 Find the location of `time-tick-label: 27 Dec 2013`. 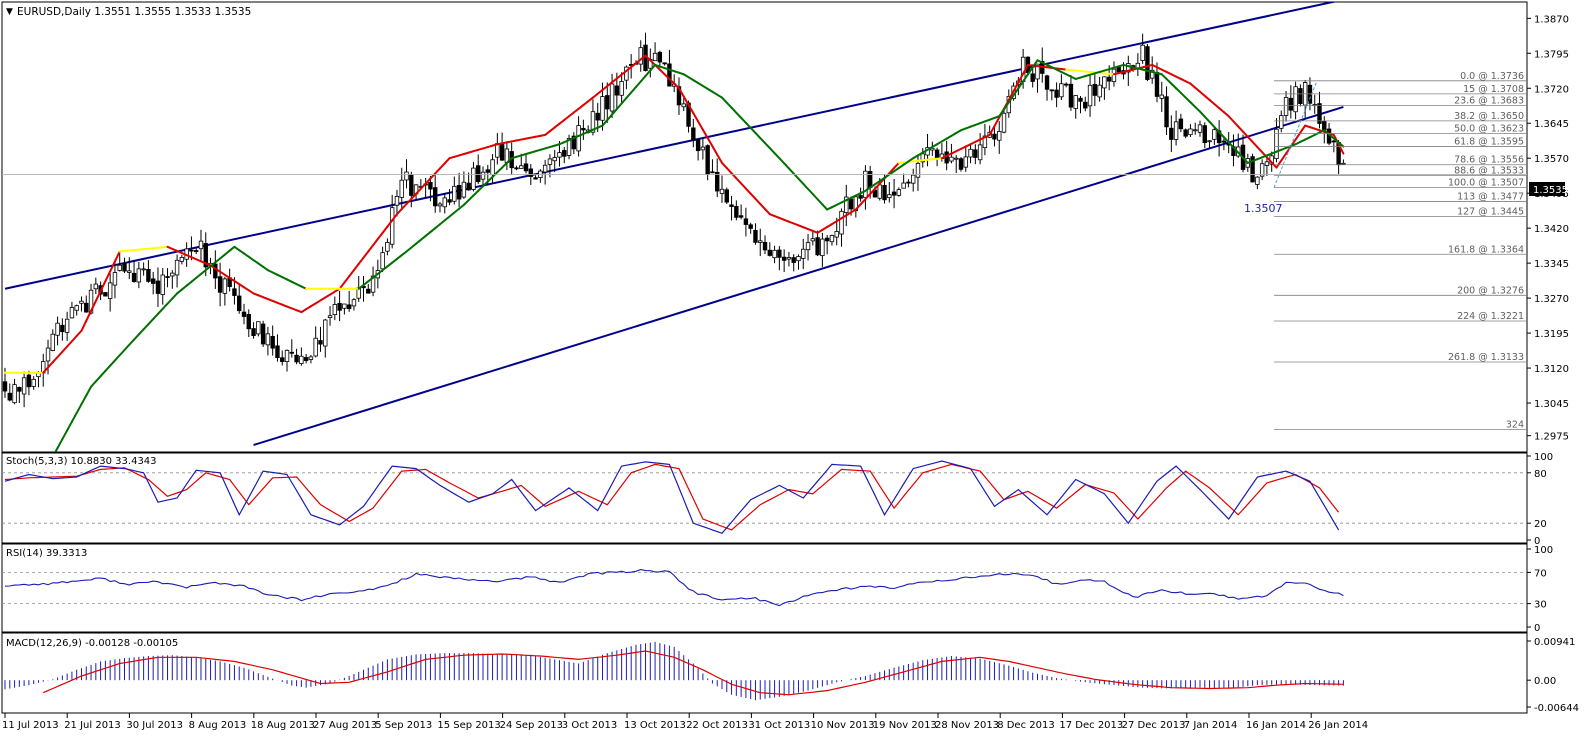

time-tick-label: 27 Dec 2013 is located at coordinates (1154, 725).